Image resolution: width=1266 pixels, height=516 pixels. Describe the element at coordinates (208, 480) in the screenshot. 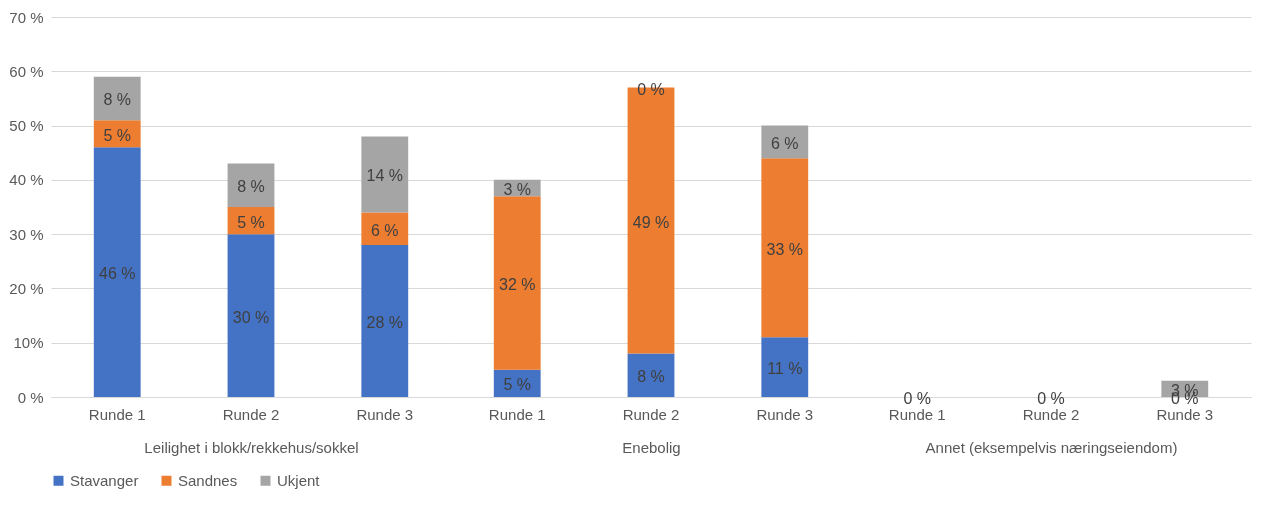

I see `legend-label: Sandnes` at that location.